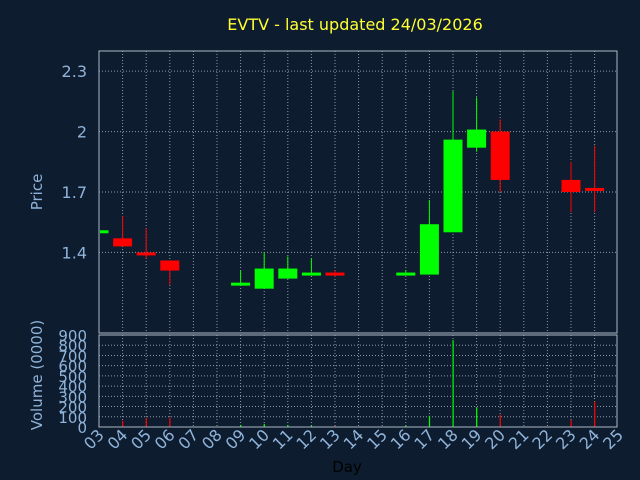 The height and width of the screenshot is (480, 640). Describe the element at coordinates (72, 408) in the screenshot. I see `volume-y-tick: 200` at that location.